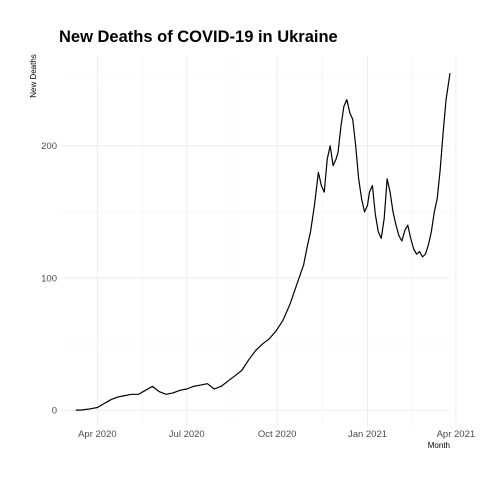 This screenshot has width=480, height=480. What do you see at coordinates (33, 76) in the screenshot?
I see `y-axis-title: New Deaths` at bounding box center [33, 76].